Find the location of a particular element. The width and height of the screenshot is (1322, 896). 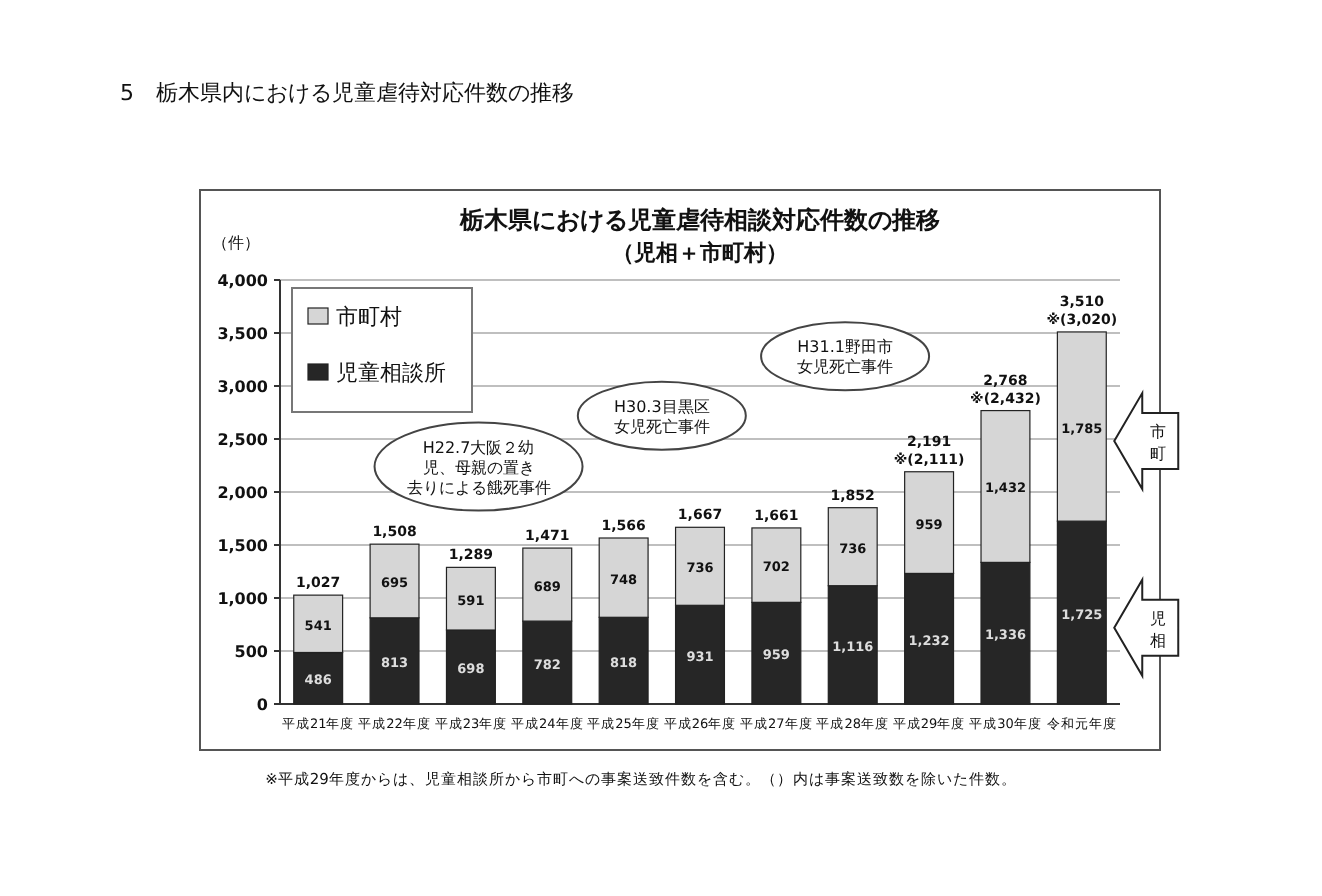

y-axis-title: （件） is located at coordinates (236, 243).